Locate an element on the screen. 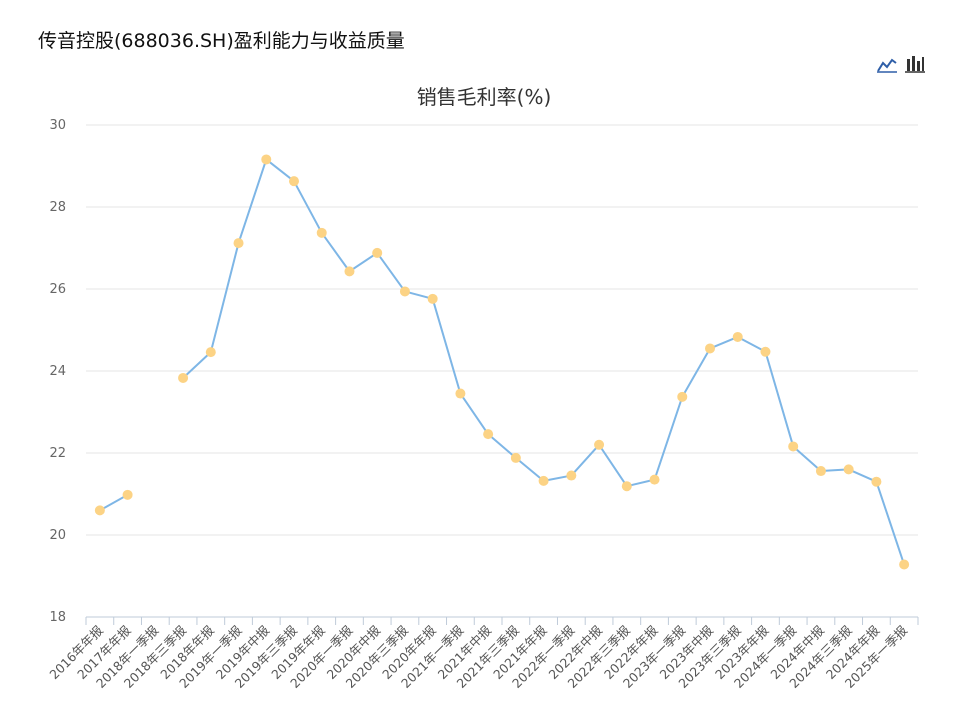 Image resolution: width=960 pixels, height=718 pixels. y-tick-label: 20 is located at coordinates (57, 535).